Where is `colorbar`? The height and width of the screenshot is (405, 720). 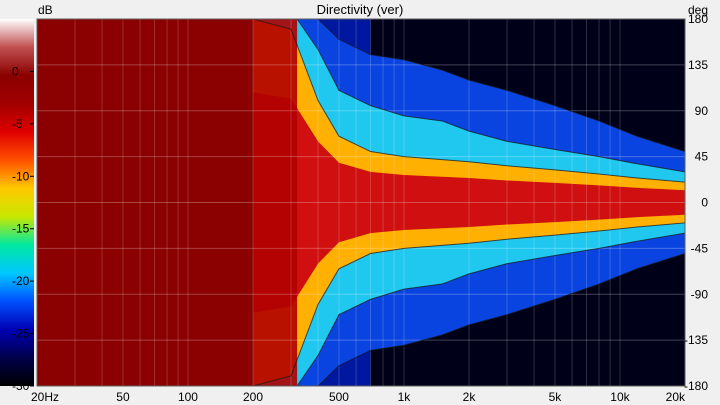
colorbar is located at coordinates (17, 202).